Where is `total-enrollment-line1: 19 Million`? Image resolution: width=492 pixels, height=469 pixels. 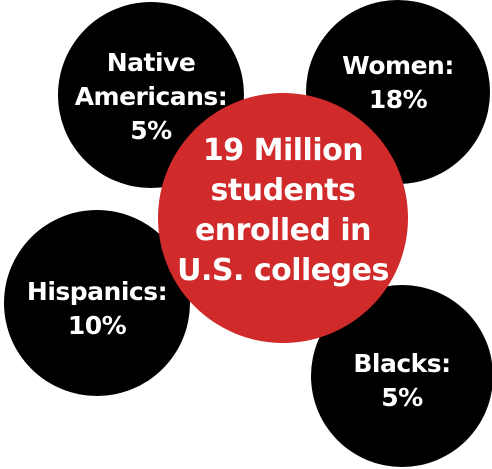
total-enrollment-line1: 19 Million is located at coordinates (283, 150).